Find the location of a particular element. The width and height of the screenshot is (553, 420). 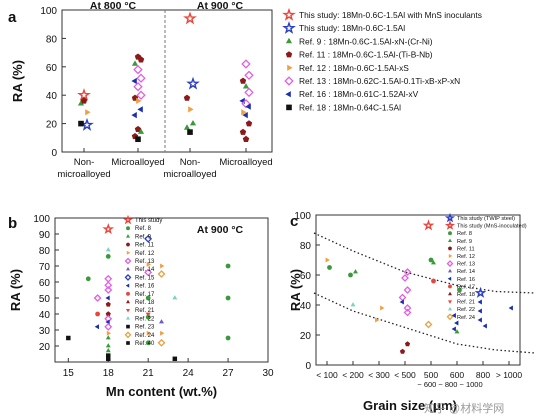

panel-b-xtick-label: 27 is located at coordinates (229, 373).